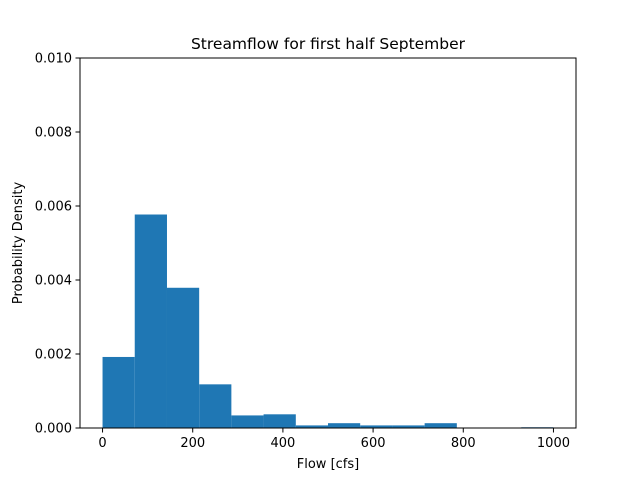 This screenshot has height=480, width=640. Describe the element at coordinates (463, 443) in the screenshot. I see `x-tick-label: 800` at that location.